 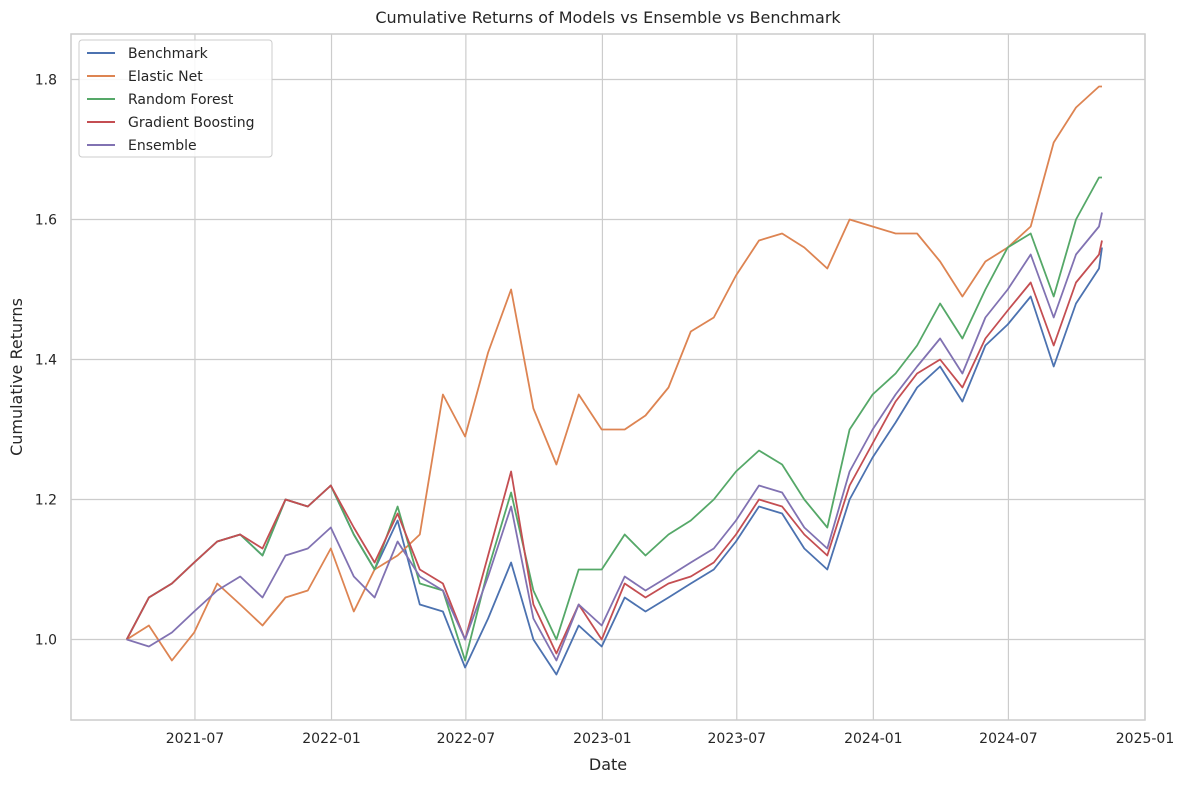 I want to click on y-tick-label: 1.8, so click(x=46, y=81).